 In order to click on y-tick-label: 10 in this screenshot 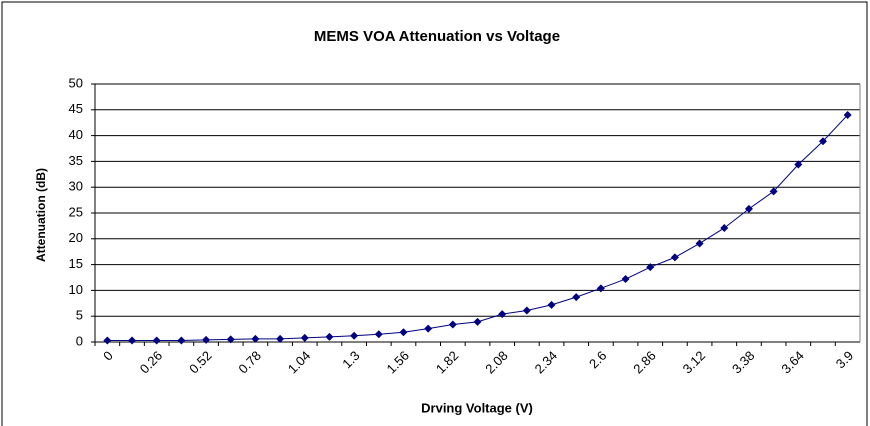, I will do `click(76, 289)`.